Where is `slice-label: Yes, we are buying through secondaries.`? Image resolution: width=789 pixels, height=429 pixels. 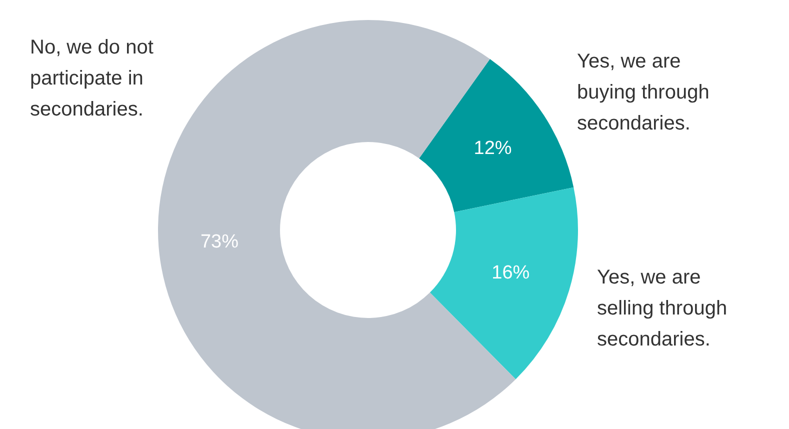 slice-label: Yes, we are buying through secondaries. is located at coordinates (646, 92).